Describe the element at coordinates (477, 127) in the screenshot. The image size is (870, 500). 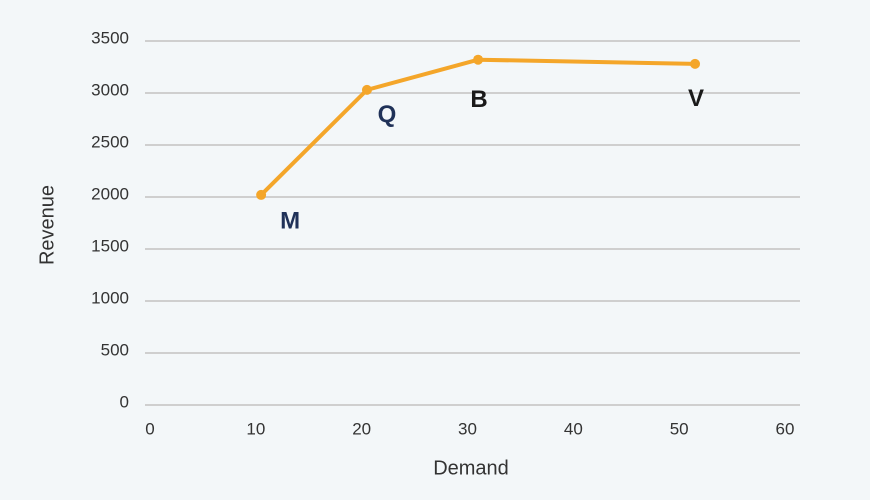
I see `line` at that location.